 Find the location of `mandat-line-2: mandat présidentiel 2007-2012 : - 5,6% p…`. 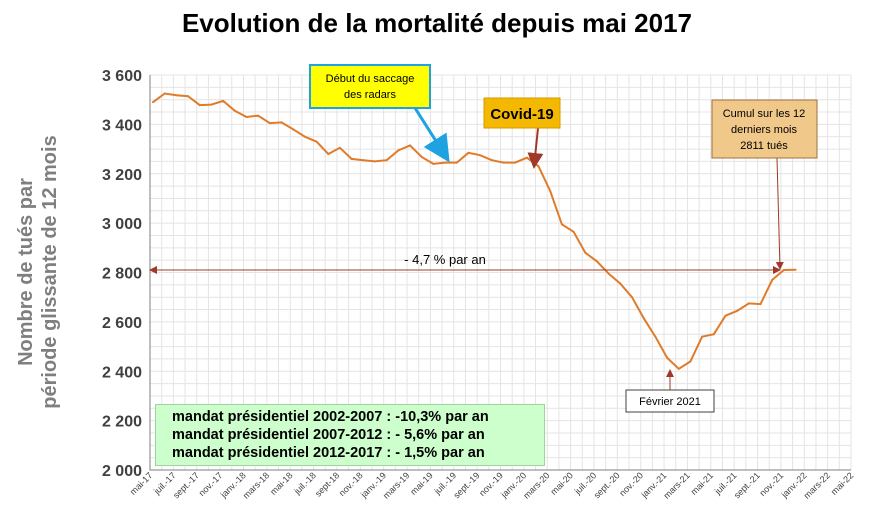

mandat-line-2: mandat présidentiel 2007-2012 : - 5,6% p… is located at coordinates (328, 435).